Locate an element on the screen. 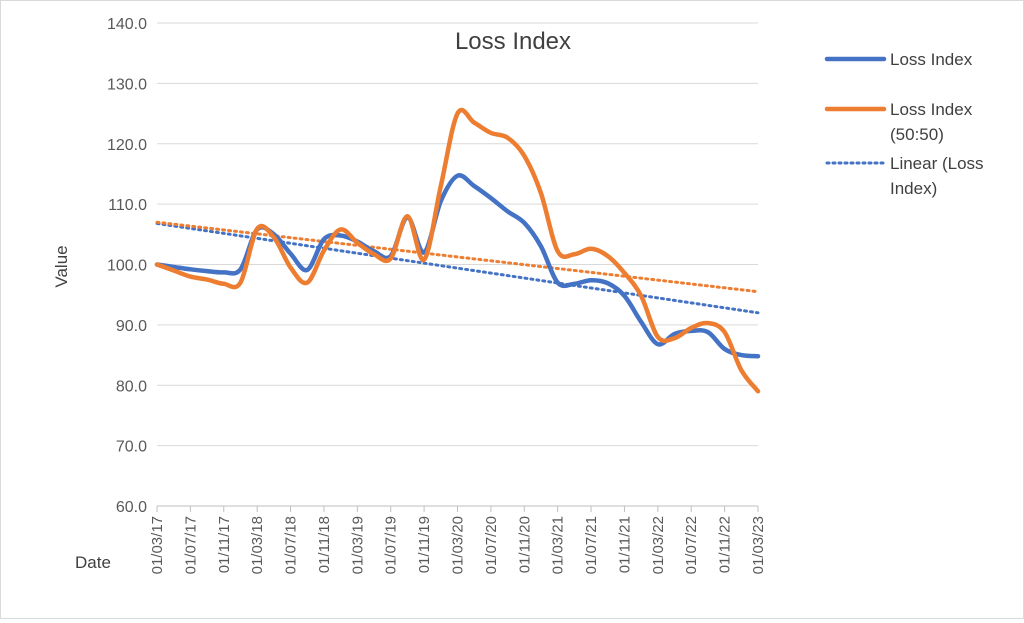  chart-title: Loss Index is located at coordinates (513, 41).